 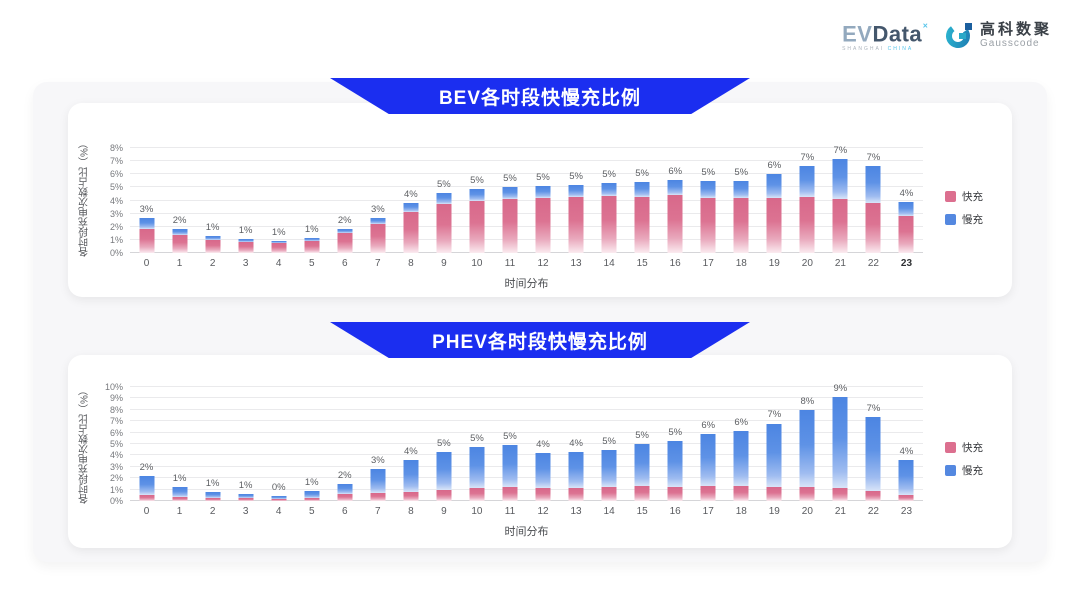 What do you see at coordinates (179, 263) in the screenshot?
I see `x-tick-label: 1` at bounding box center [179, 263].